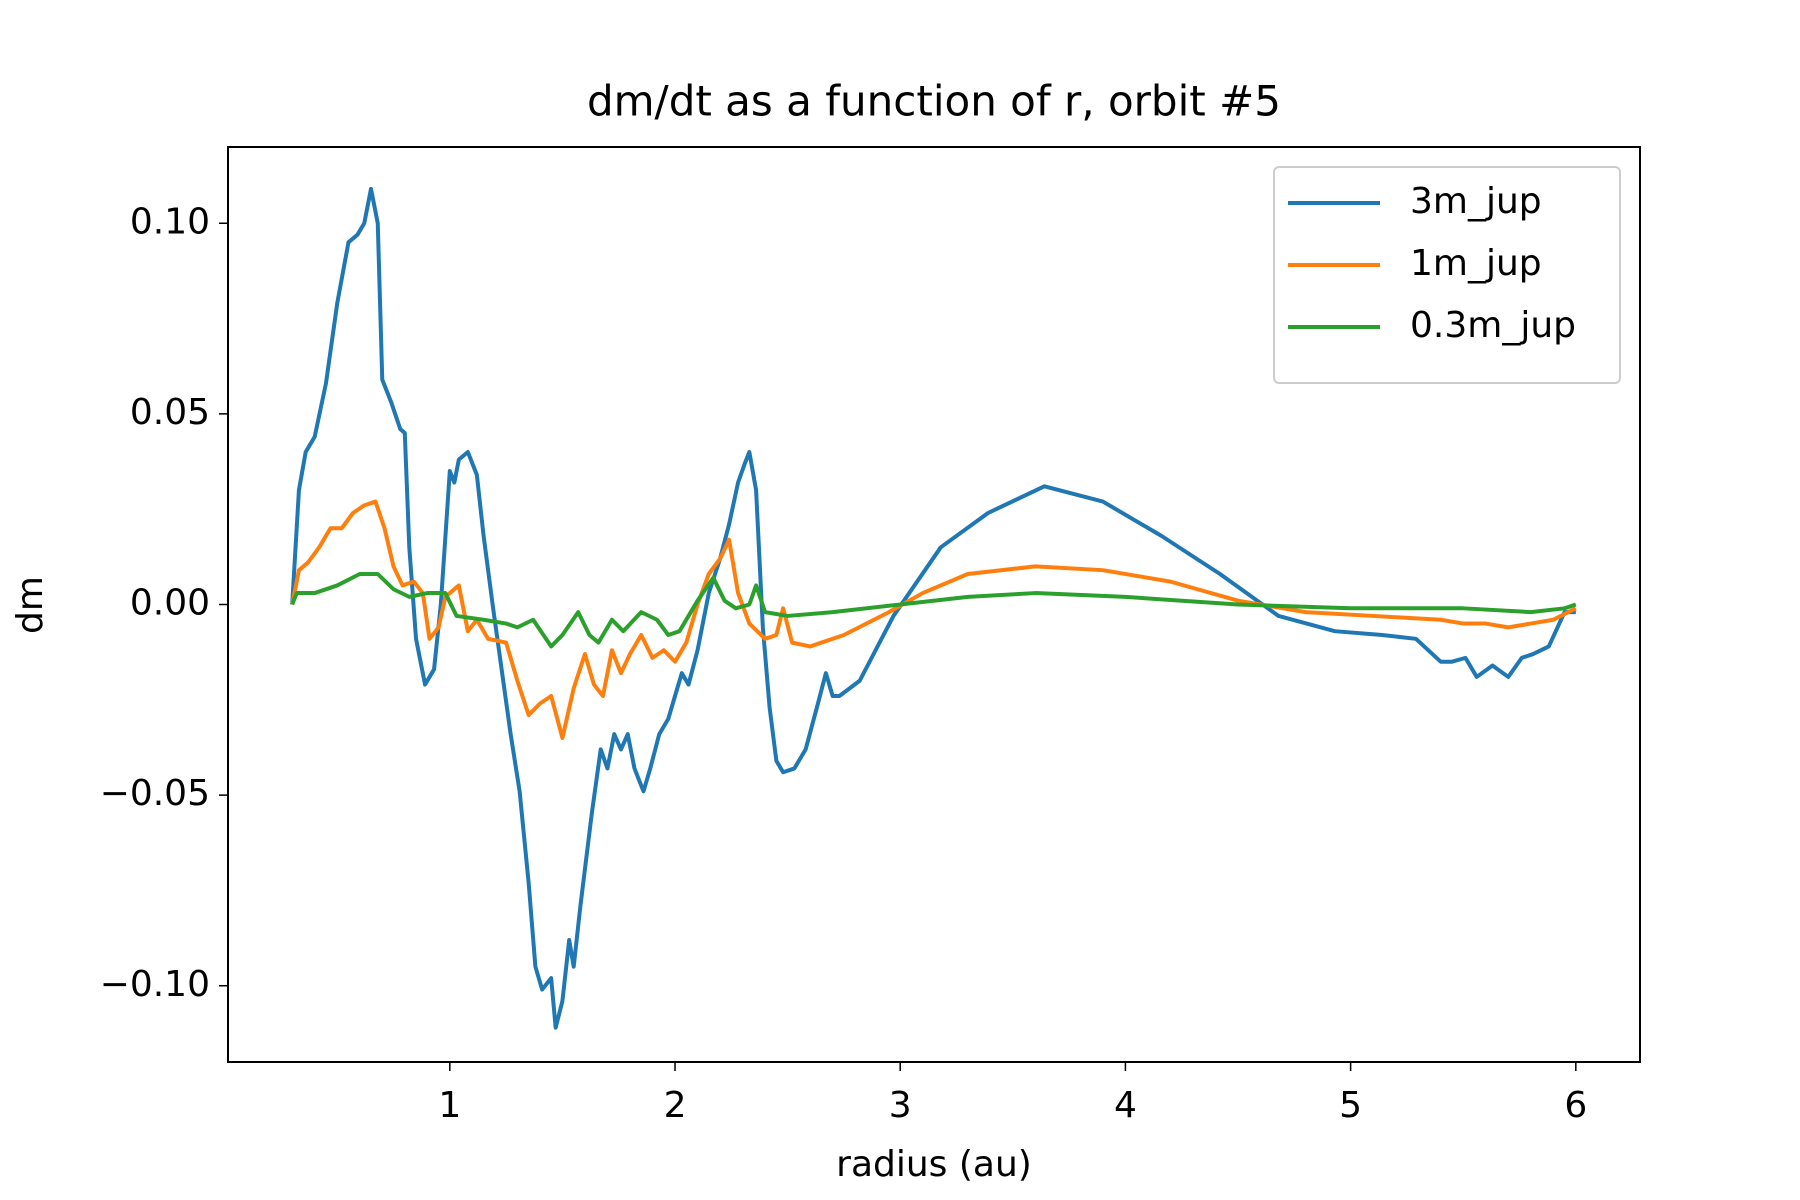 The image size is (1800, 1200). I want to click on x-tick-label: 3, so click(900, 1105).